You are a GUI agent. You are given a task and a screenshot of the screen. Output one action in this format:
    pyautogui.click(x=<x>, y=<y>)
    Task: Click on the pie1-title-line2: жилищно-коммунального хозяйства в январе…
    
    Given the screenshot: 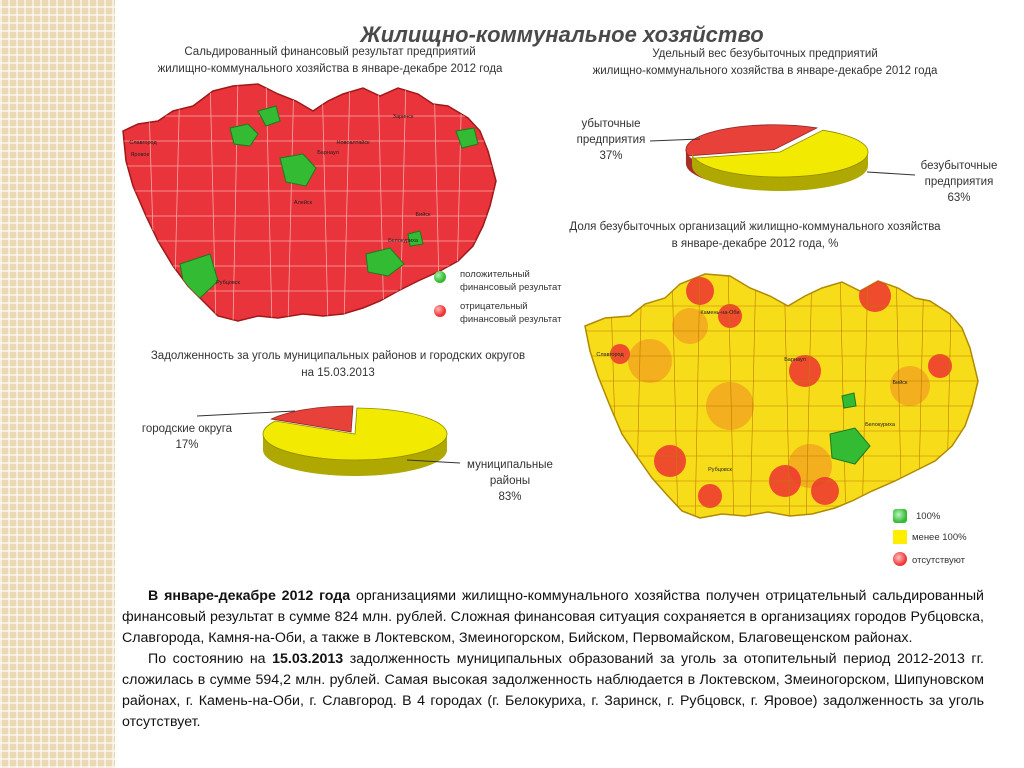 What is the action you would take?
    pyautogui.click(x=765, y=71)
    